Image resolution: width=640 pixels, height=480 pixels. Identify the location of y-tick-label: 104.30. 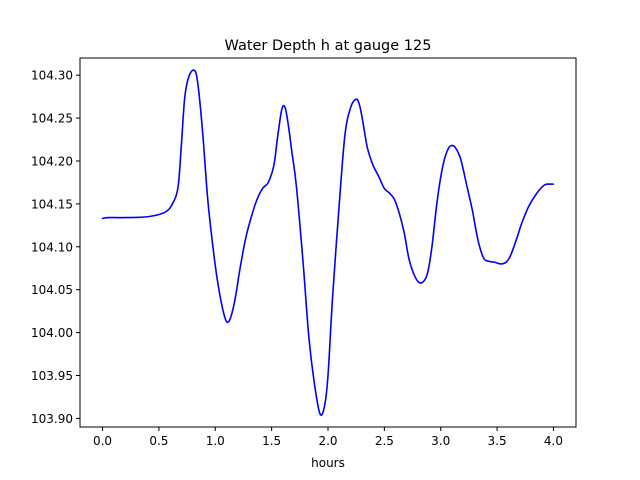
(52, 76).